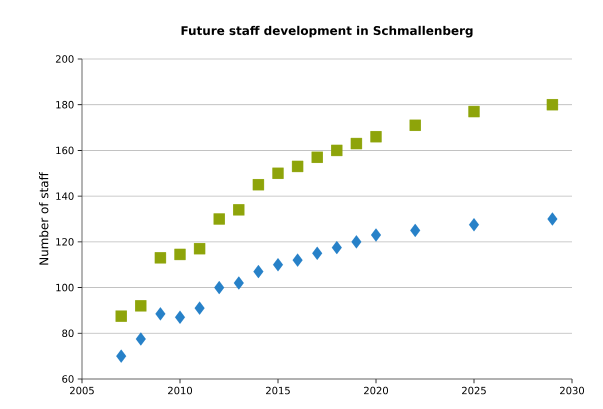  I want to click on y-tick-label: 180, so click(65, 104).